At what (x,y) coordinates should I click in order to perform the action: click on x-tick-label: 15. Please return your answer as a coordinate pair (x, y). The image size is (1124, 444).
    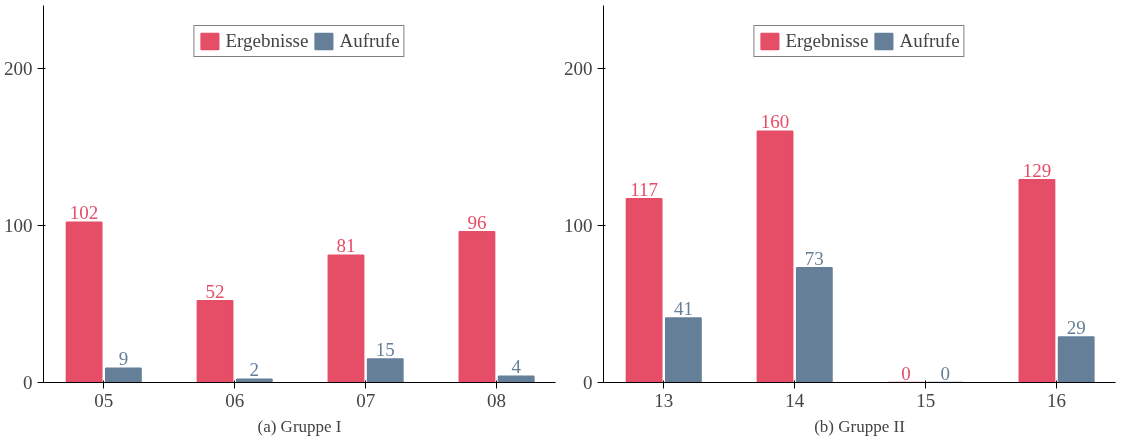
    Looking at the image, I should click on (926, 400).